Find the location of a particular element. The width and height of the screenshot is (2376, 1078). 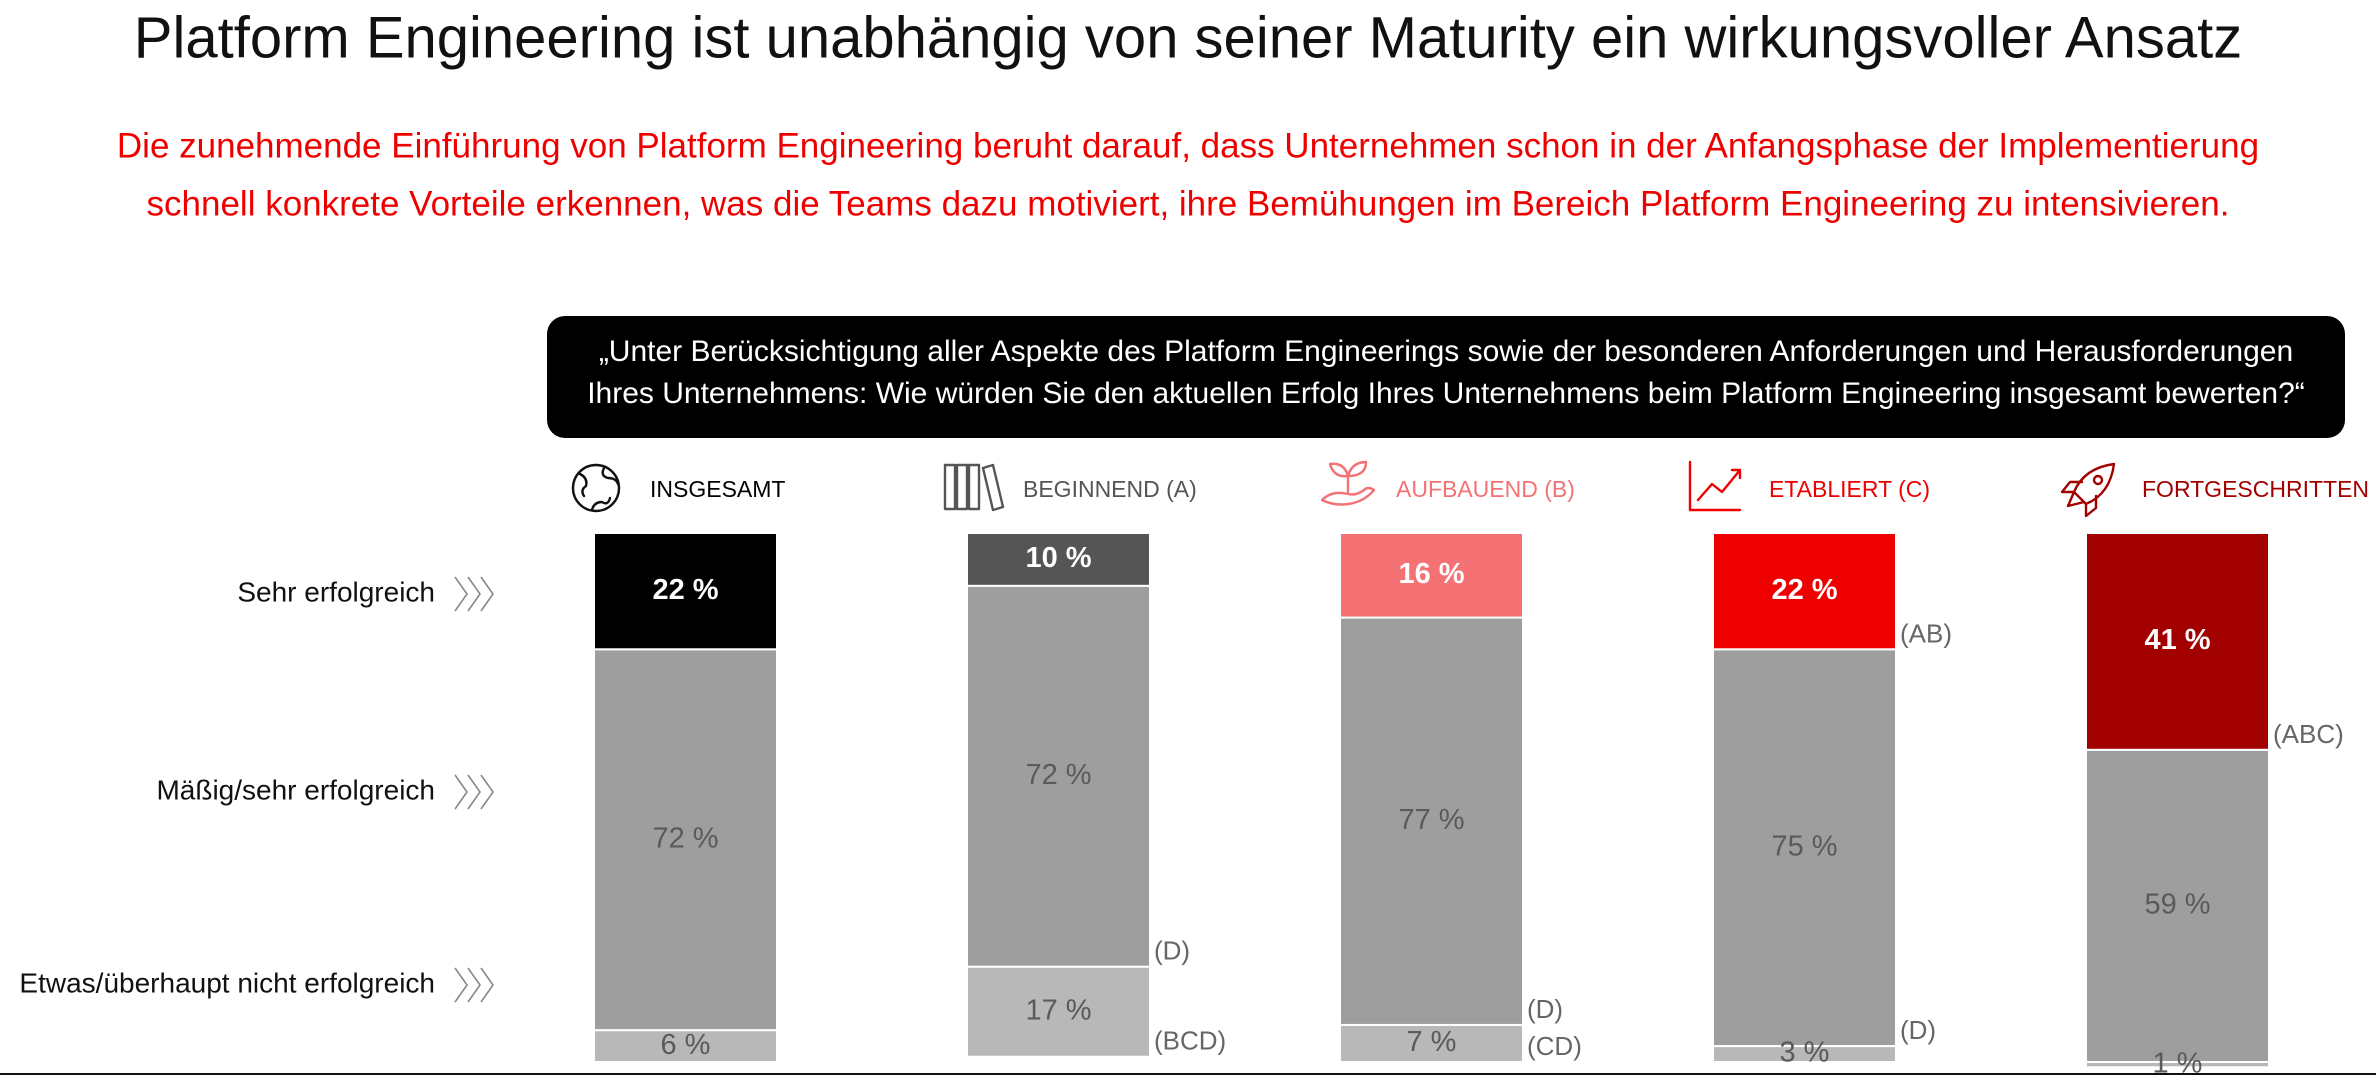

value-label: 10 % is located at coordinates (1058, 558).